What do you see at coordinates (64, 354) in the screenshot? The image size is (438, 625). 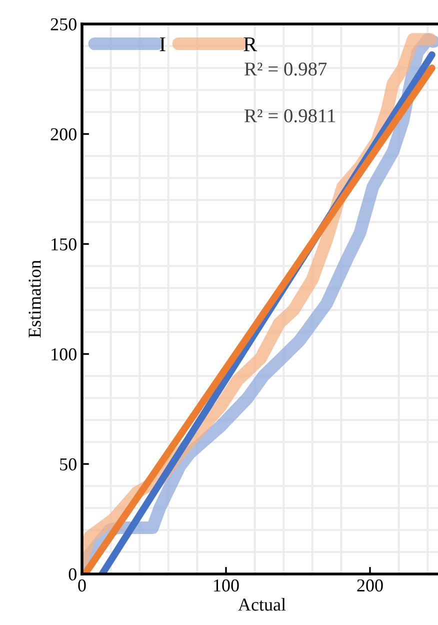 I see `y-tick-label: 100` at bounding box center [64, 354].